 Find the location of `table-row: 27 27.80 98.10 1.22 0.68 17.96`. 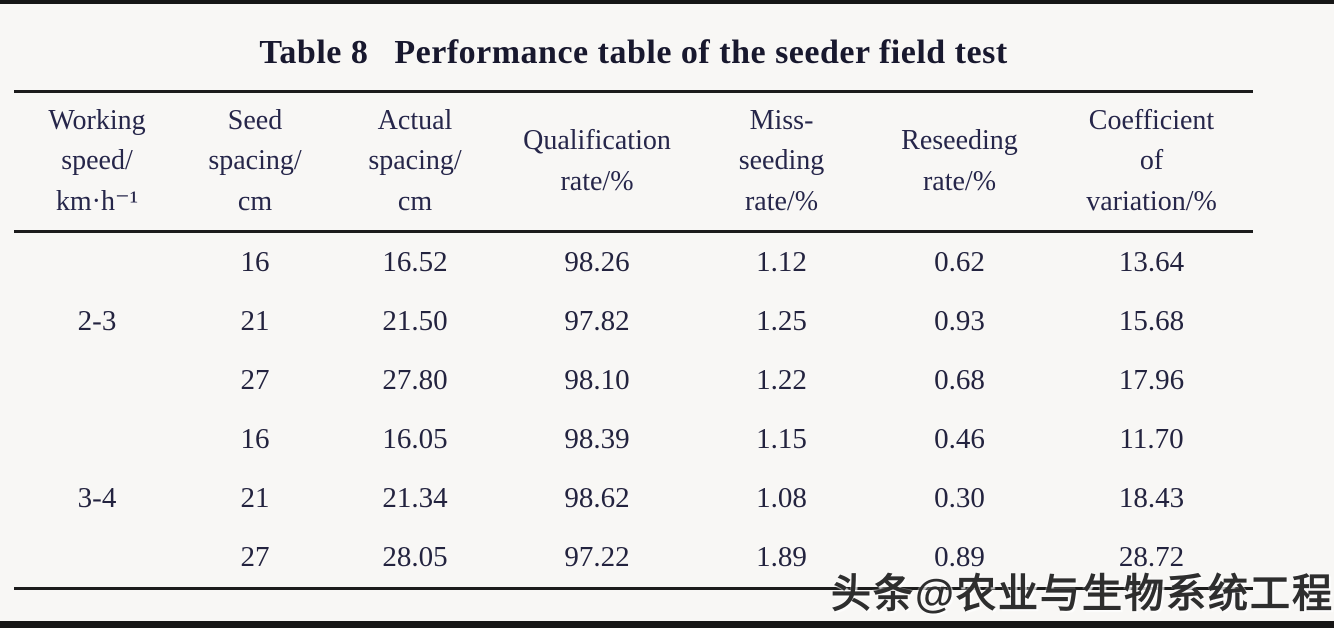

table-row: 27 27.80 98.10 1.22 0.68 17.96 is located at coordinates (633, 380).